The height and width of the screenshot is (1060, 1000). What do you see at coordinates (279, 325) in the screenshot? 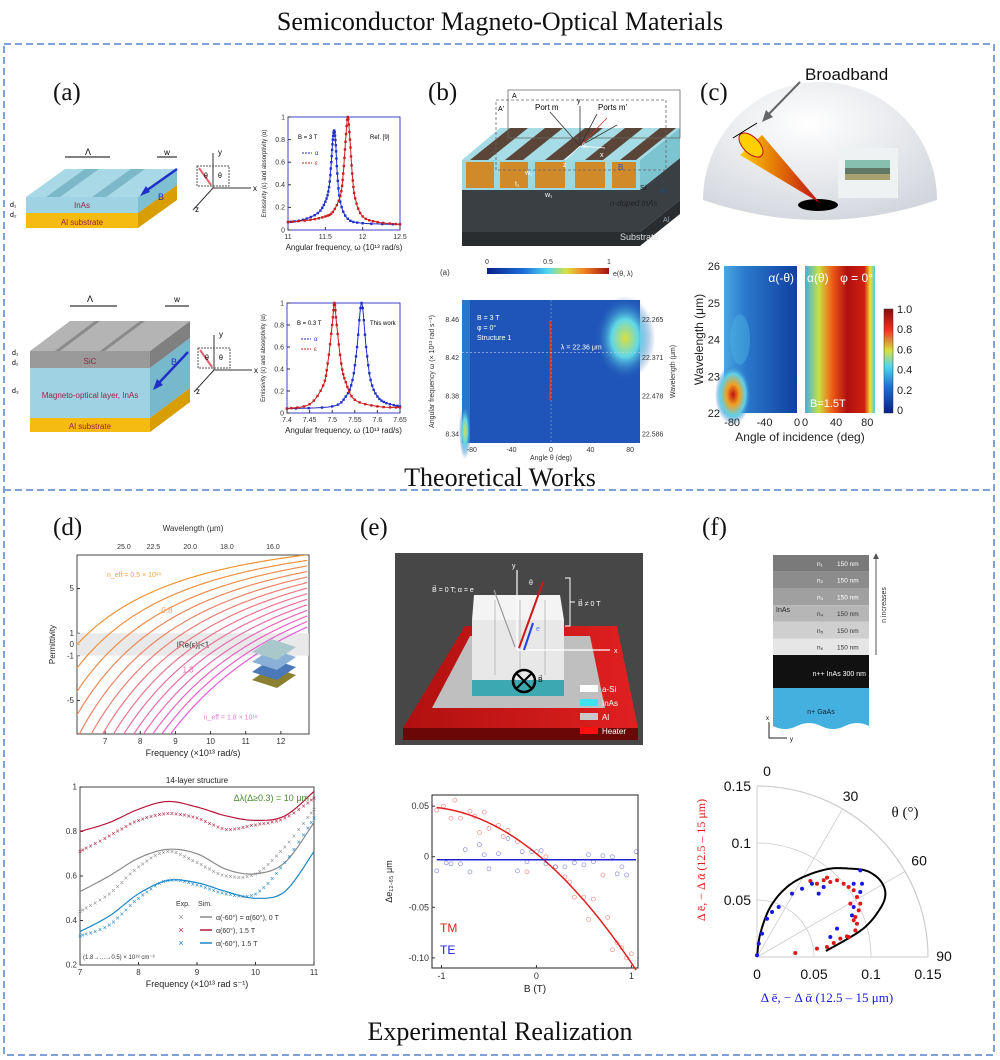
I see `y-tick-label: 0.8` at bounding box center [279, 325].